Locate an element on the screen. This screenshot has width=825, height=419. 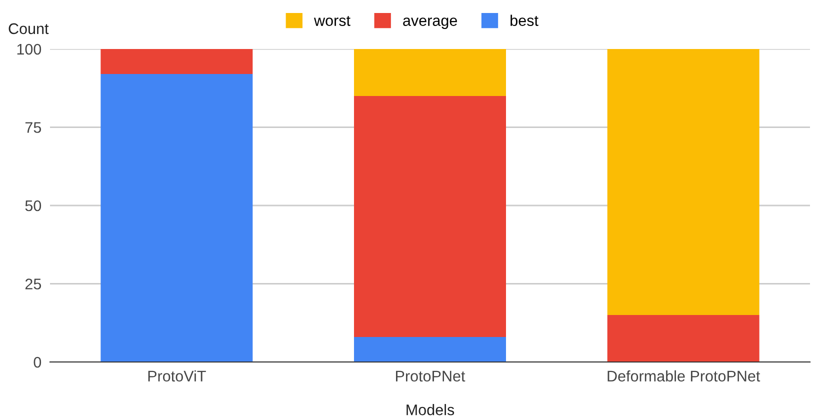
legend-label: best is located at coordinates (524, 20).